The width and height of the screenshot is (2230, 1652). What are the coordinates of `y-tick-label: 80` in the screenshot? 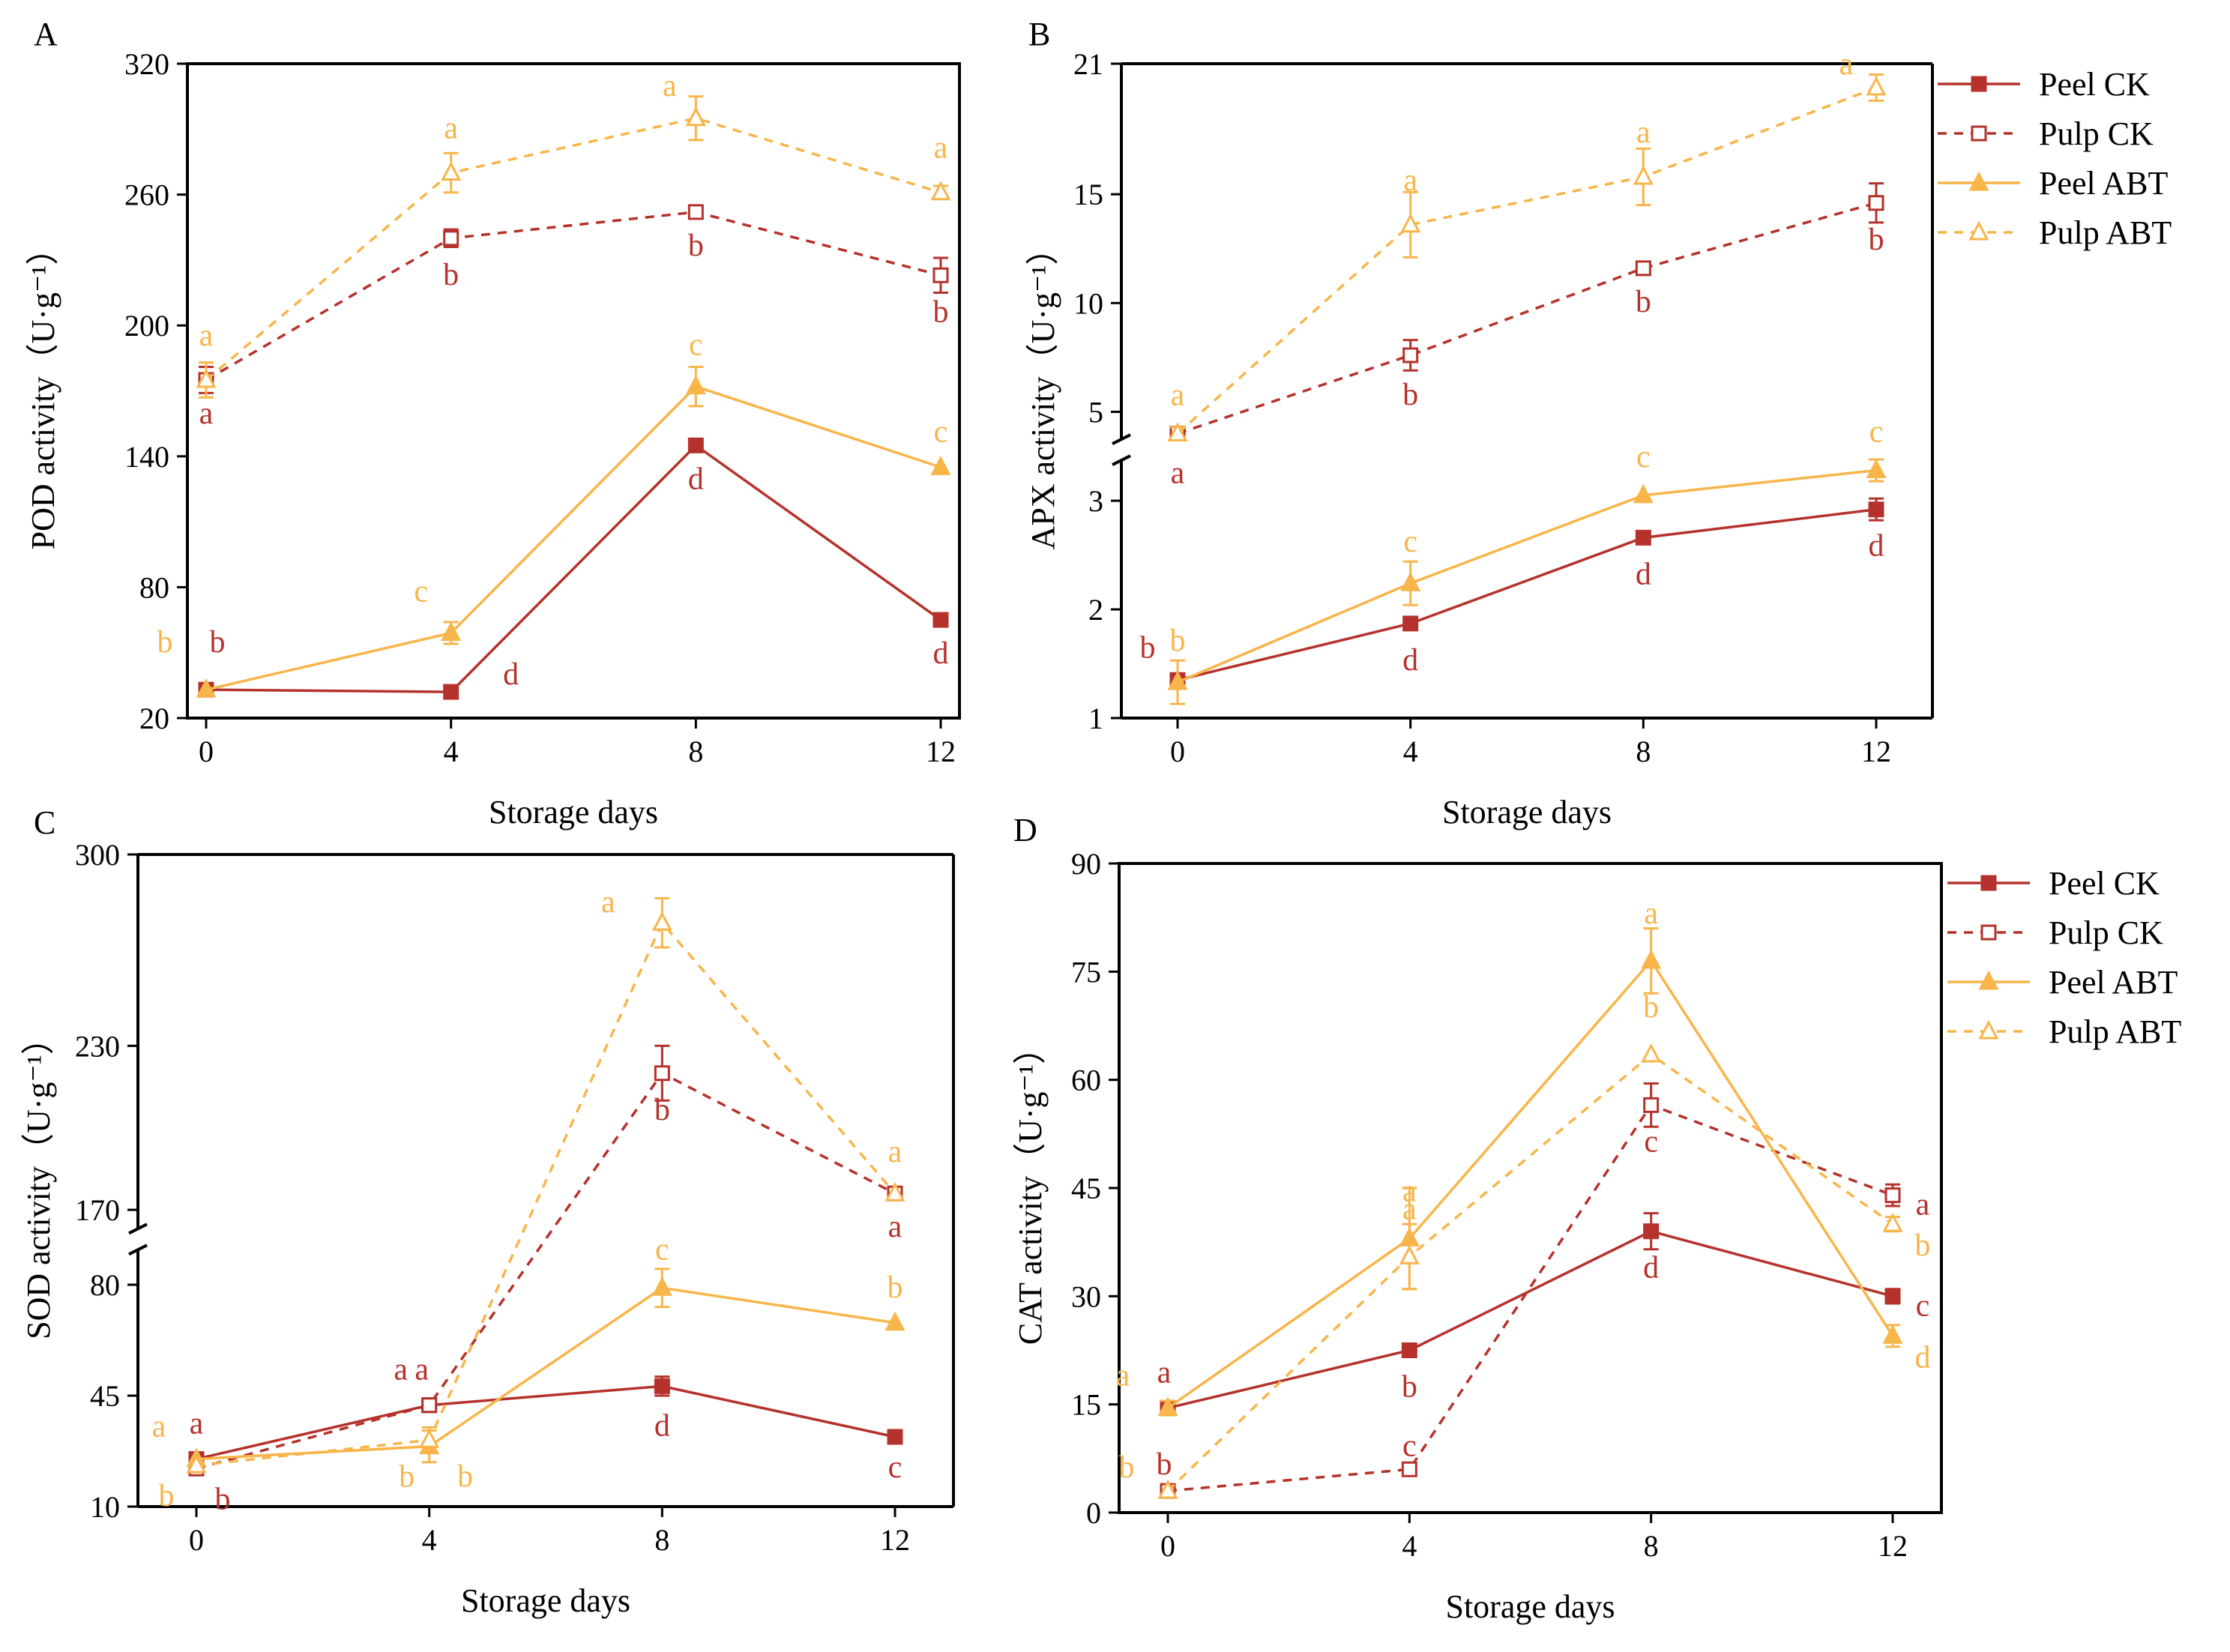 It's located at (154, 587).